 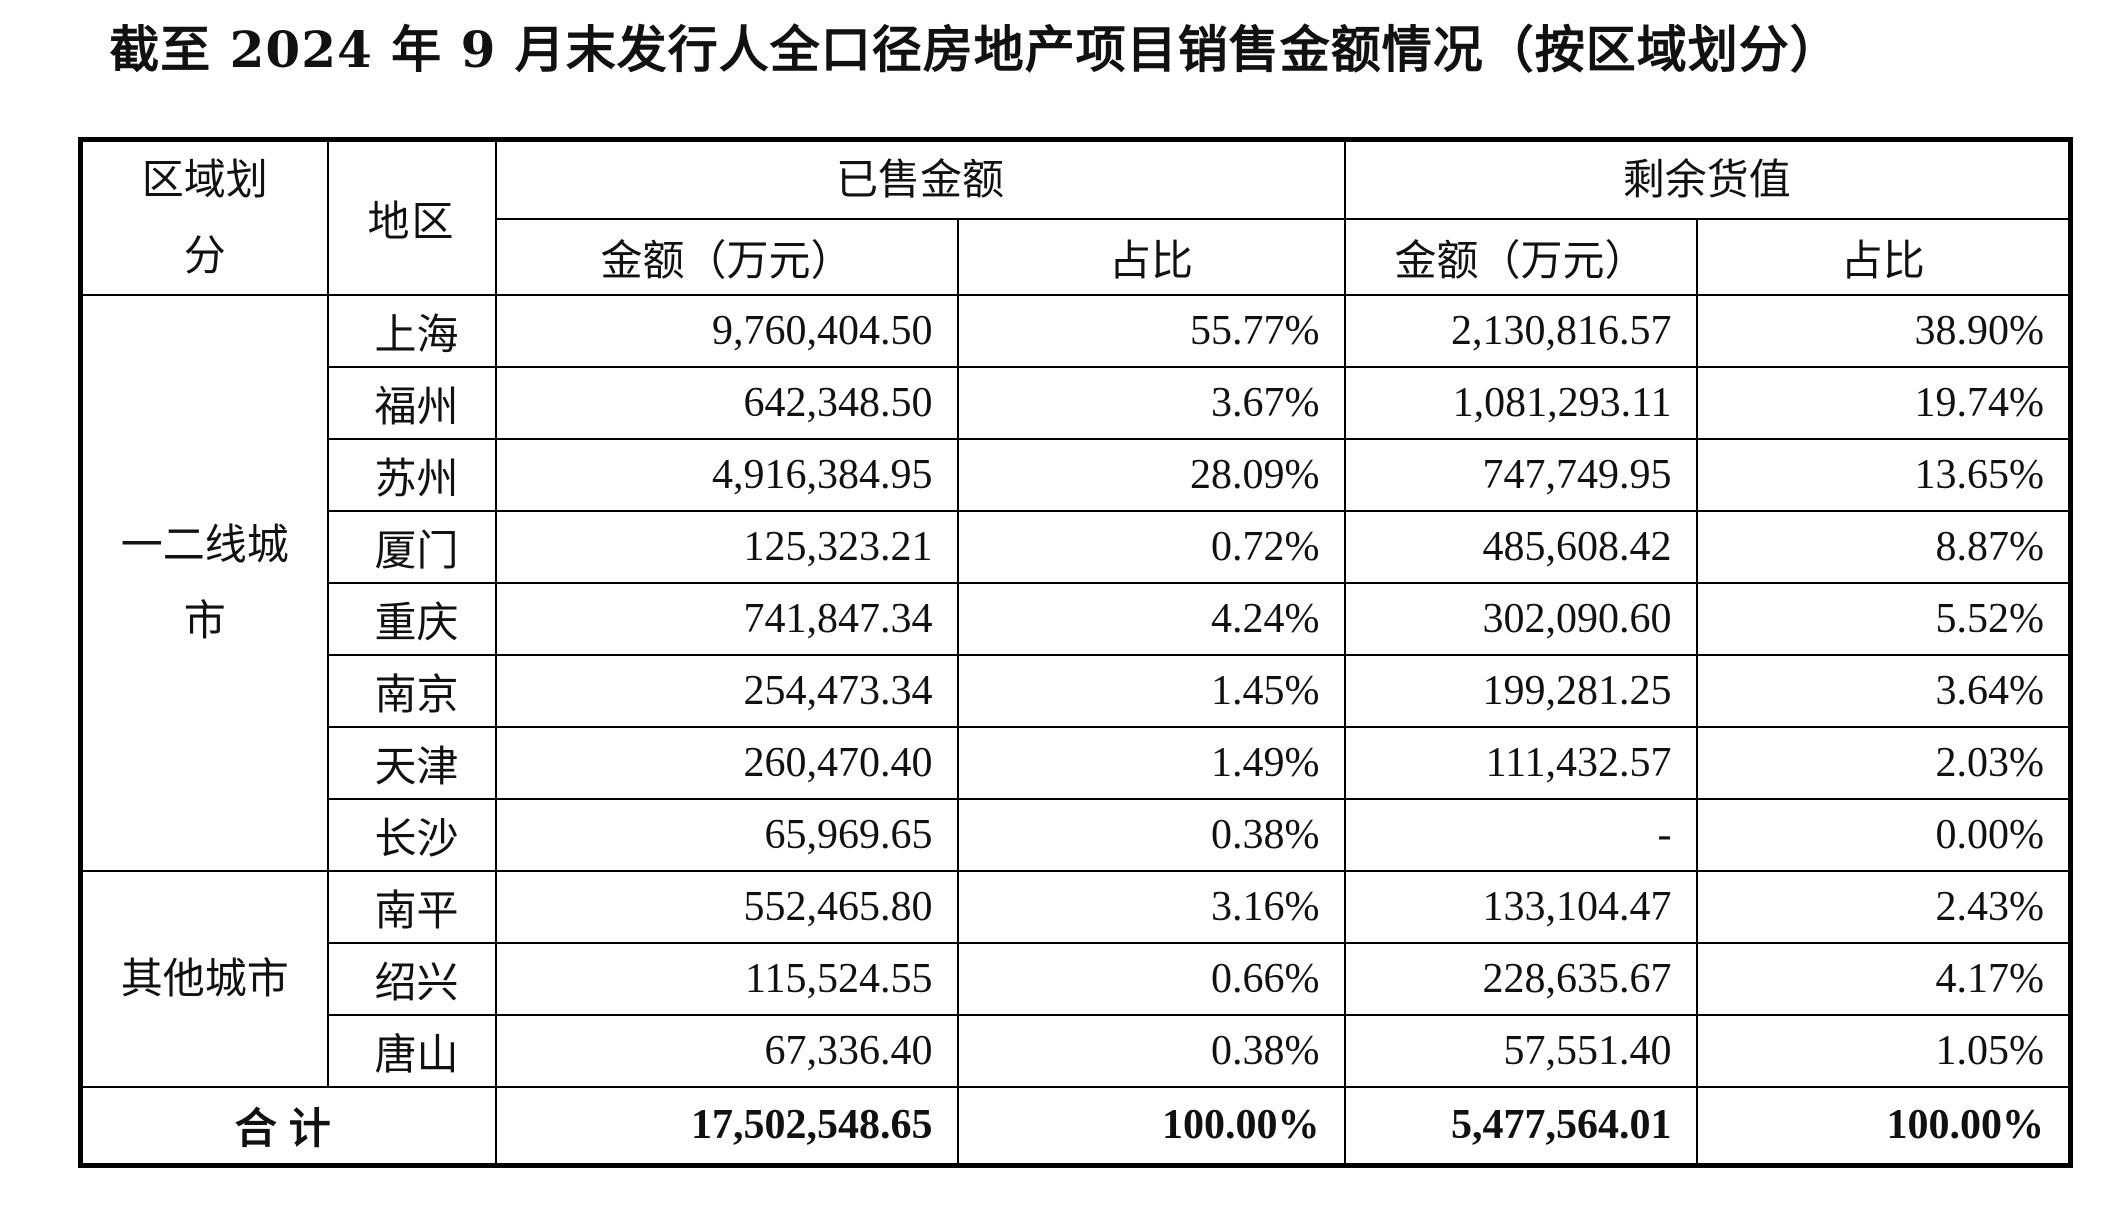 I want to click on area-cell: 长沙, so click(x=411, y=835).